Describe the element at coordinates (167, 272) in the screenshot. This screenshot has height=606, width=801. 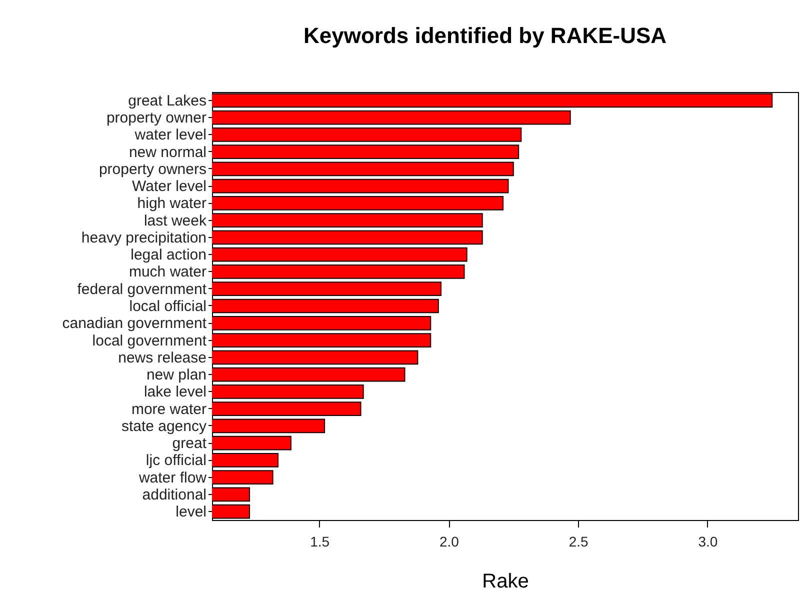
I see `y-tick-label: much water` at that location.